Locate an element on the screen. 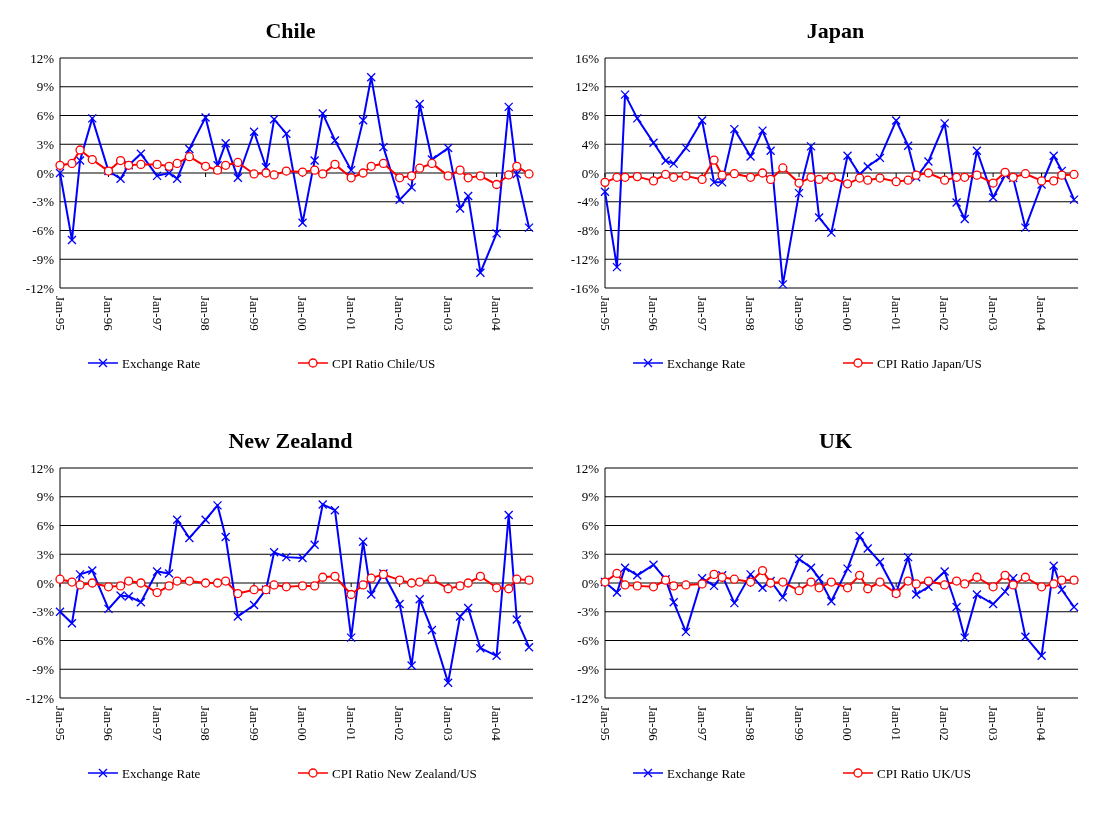 This screenshot has height=837, width=1106. chart-title: New Zealand is located at coordinates (290, 440).